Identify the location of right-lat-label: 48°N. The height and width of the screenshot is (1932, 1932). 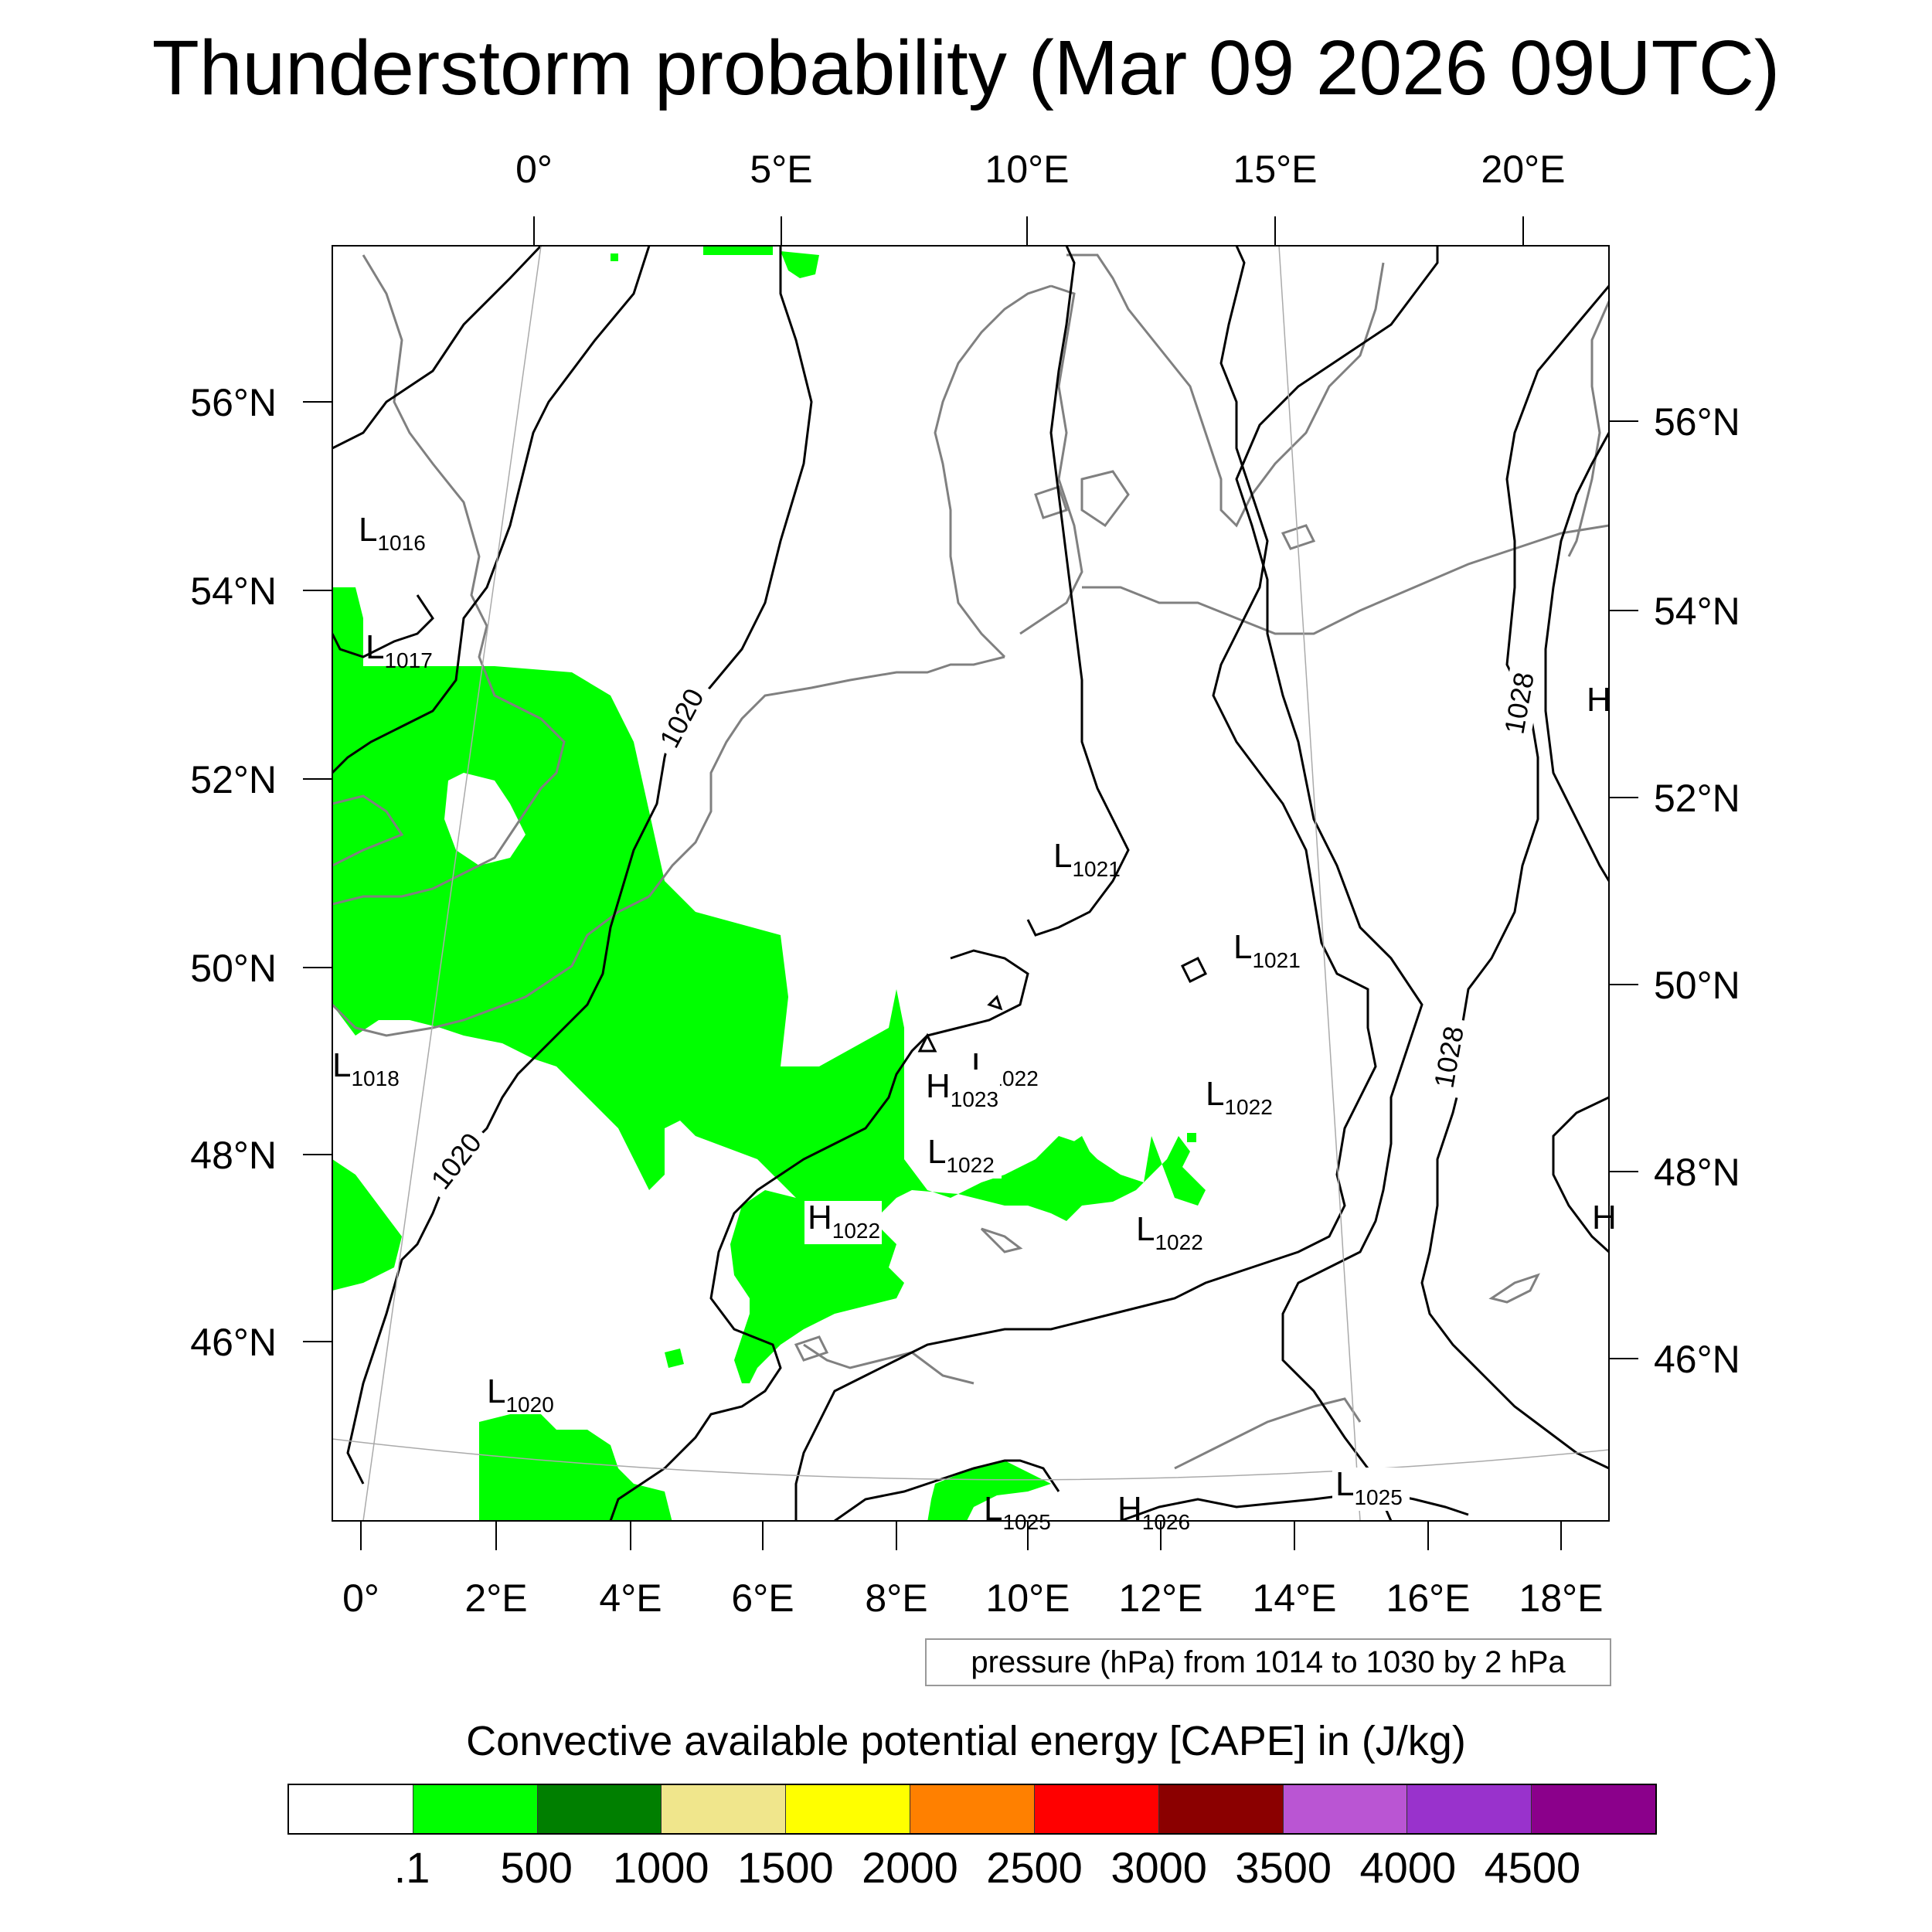
(1697, 1172).